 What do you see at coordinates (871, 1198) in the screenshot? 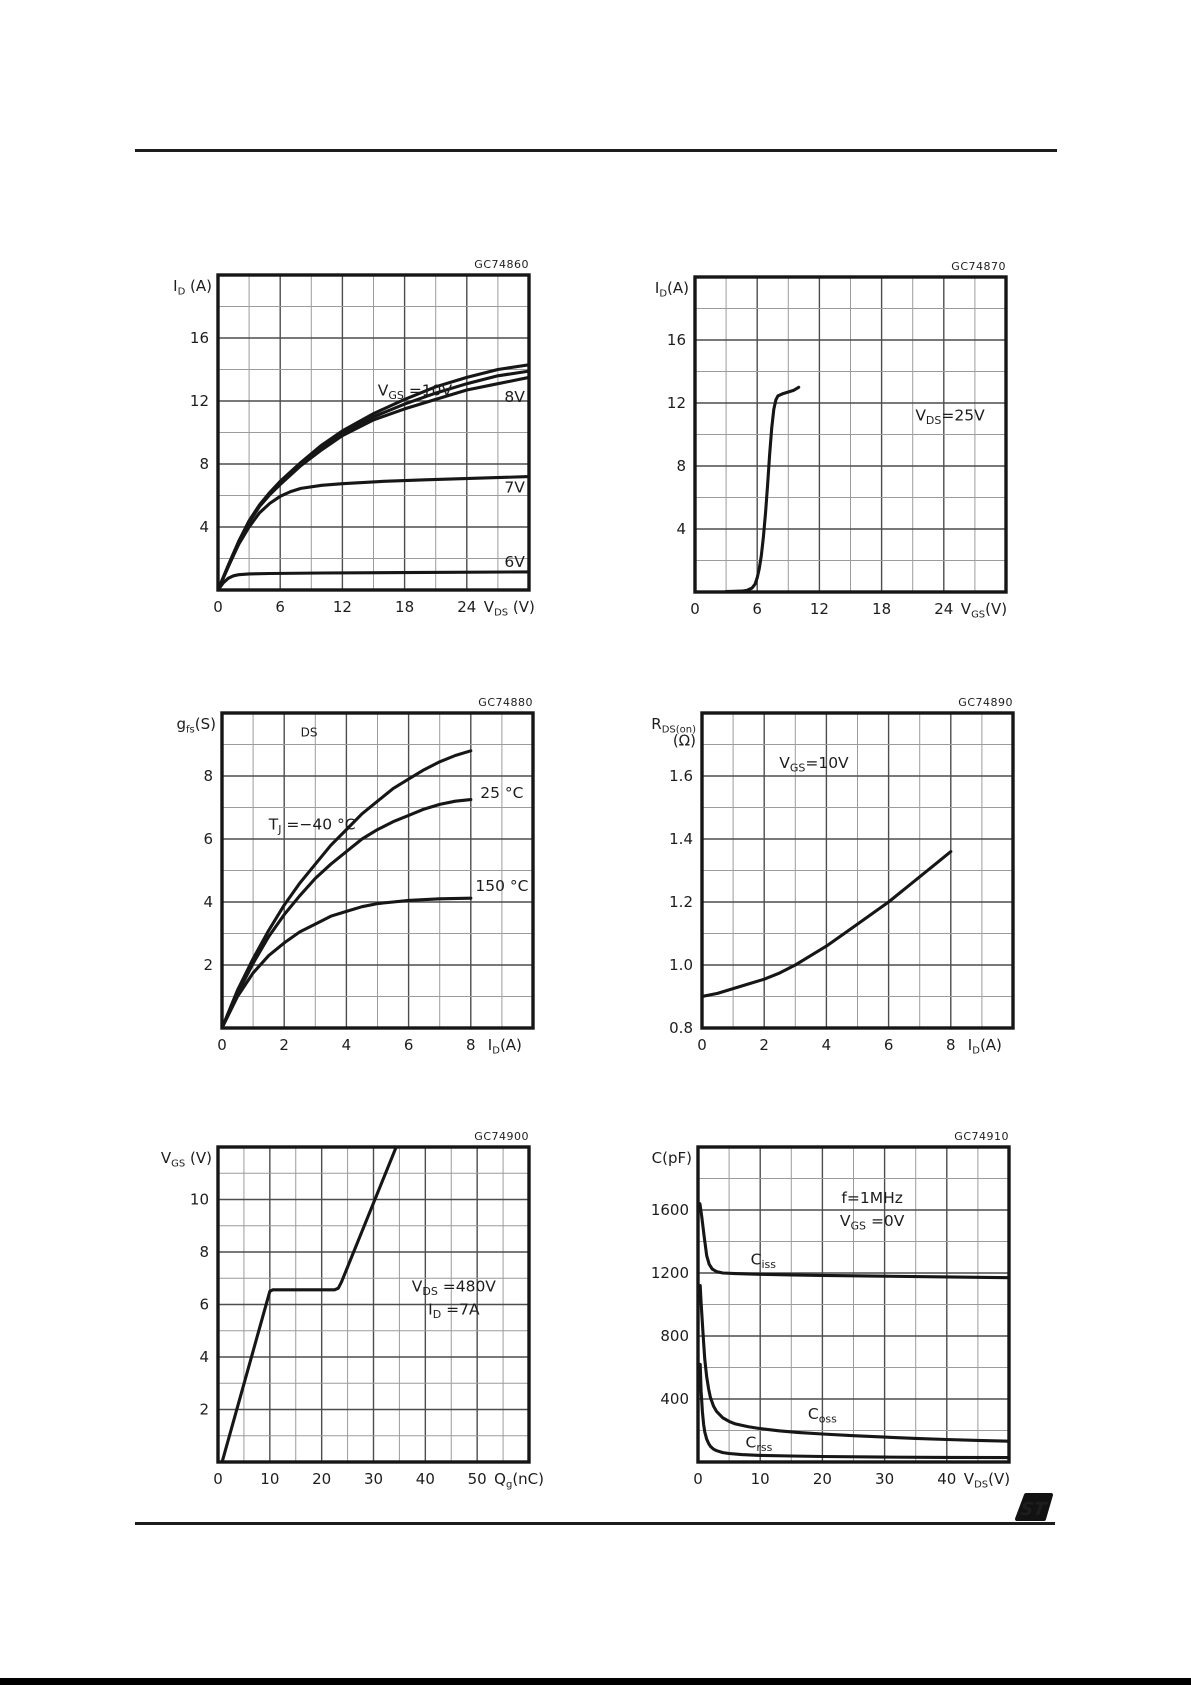
I see `annotation: f=1MHz` at bounding box center [871, 1198].